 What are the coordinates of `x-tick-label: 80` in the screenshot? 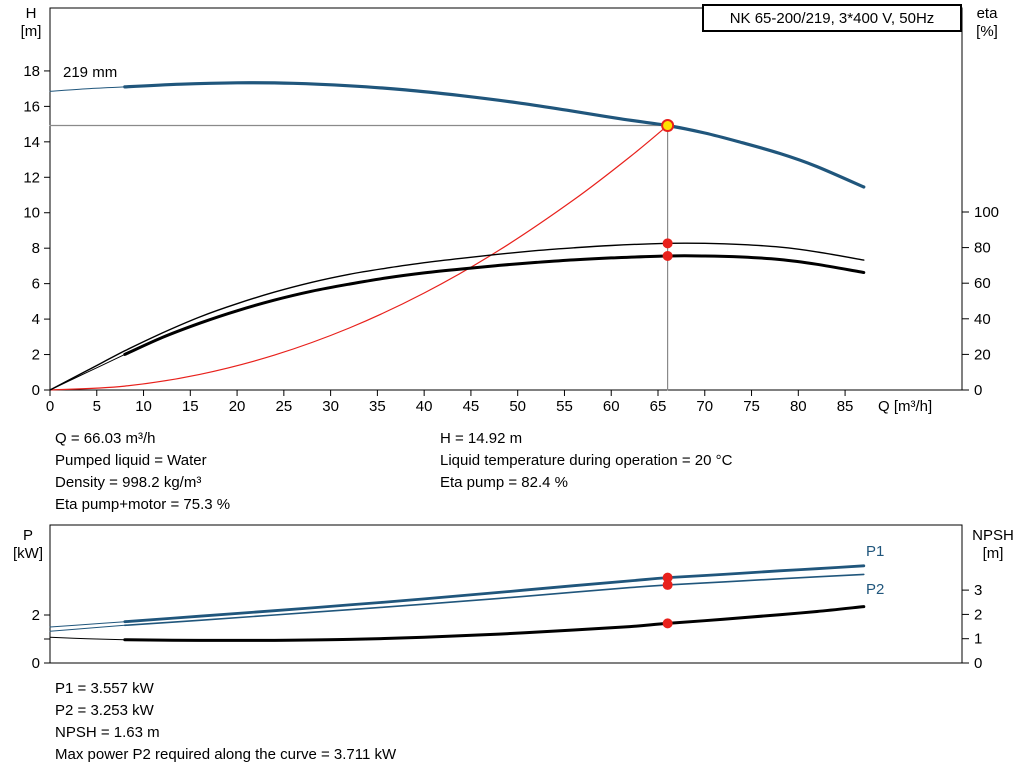 It's located at (798, 406).